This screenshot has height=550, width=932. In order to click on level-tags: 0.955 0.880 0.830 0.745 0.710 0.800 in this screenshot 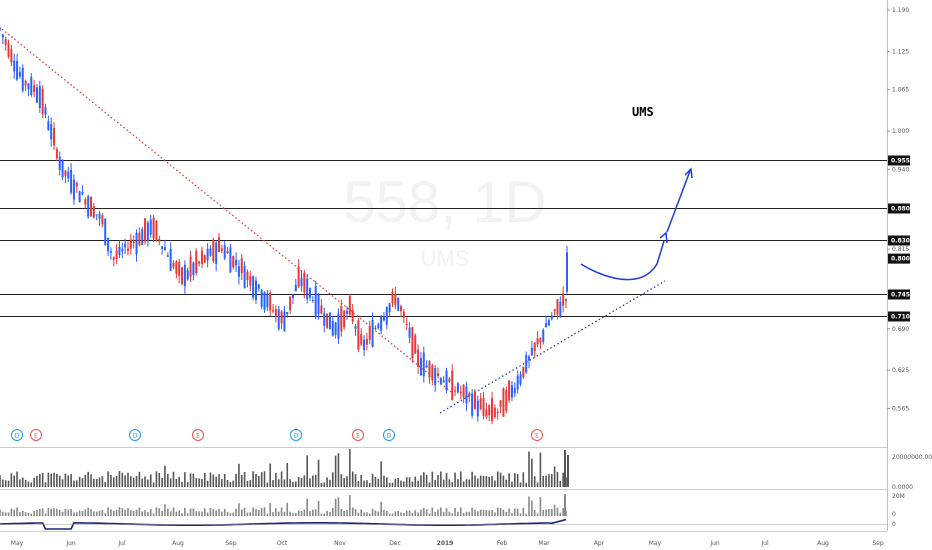, I will do `click(899, 238)`.